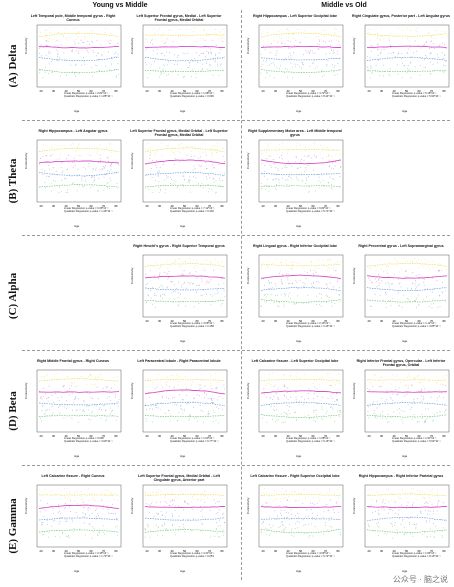 The image size is (454, 587). Describe the element at coordinates (185, 61) in the screenshot. I see `plot-area: 20 30 40 50 60 70 80` at that location.